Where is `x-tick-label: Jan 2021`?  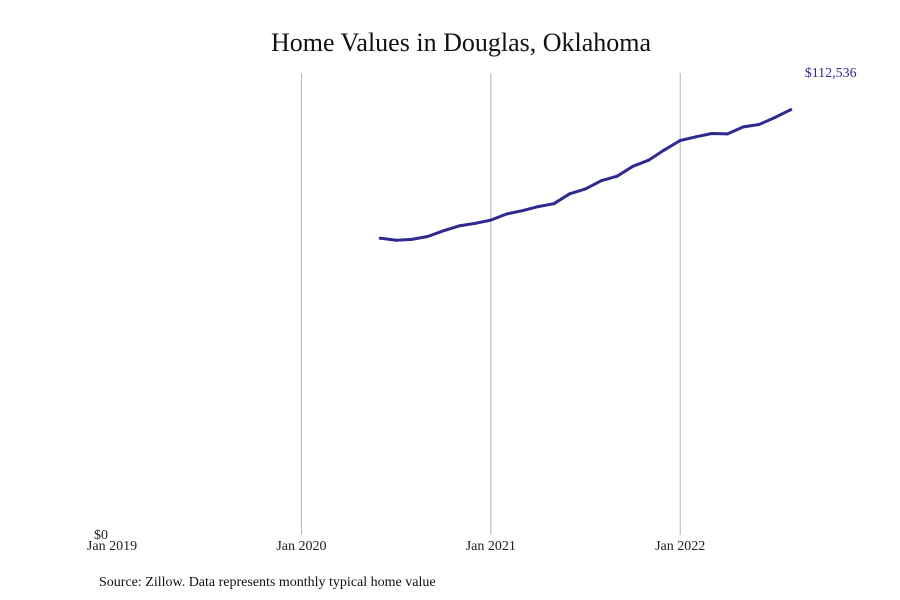 x-tick-label: Jan 2021 is located at coordinates (491, 546).